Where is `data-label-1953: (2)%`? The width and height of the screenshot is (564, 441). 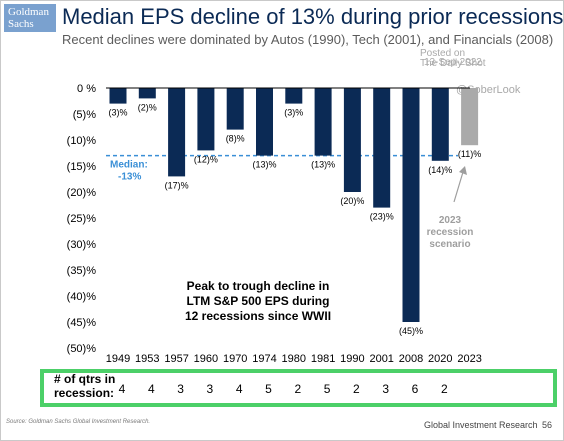 data-label-1953: (2)% is located at coordinates (147, 107).